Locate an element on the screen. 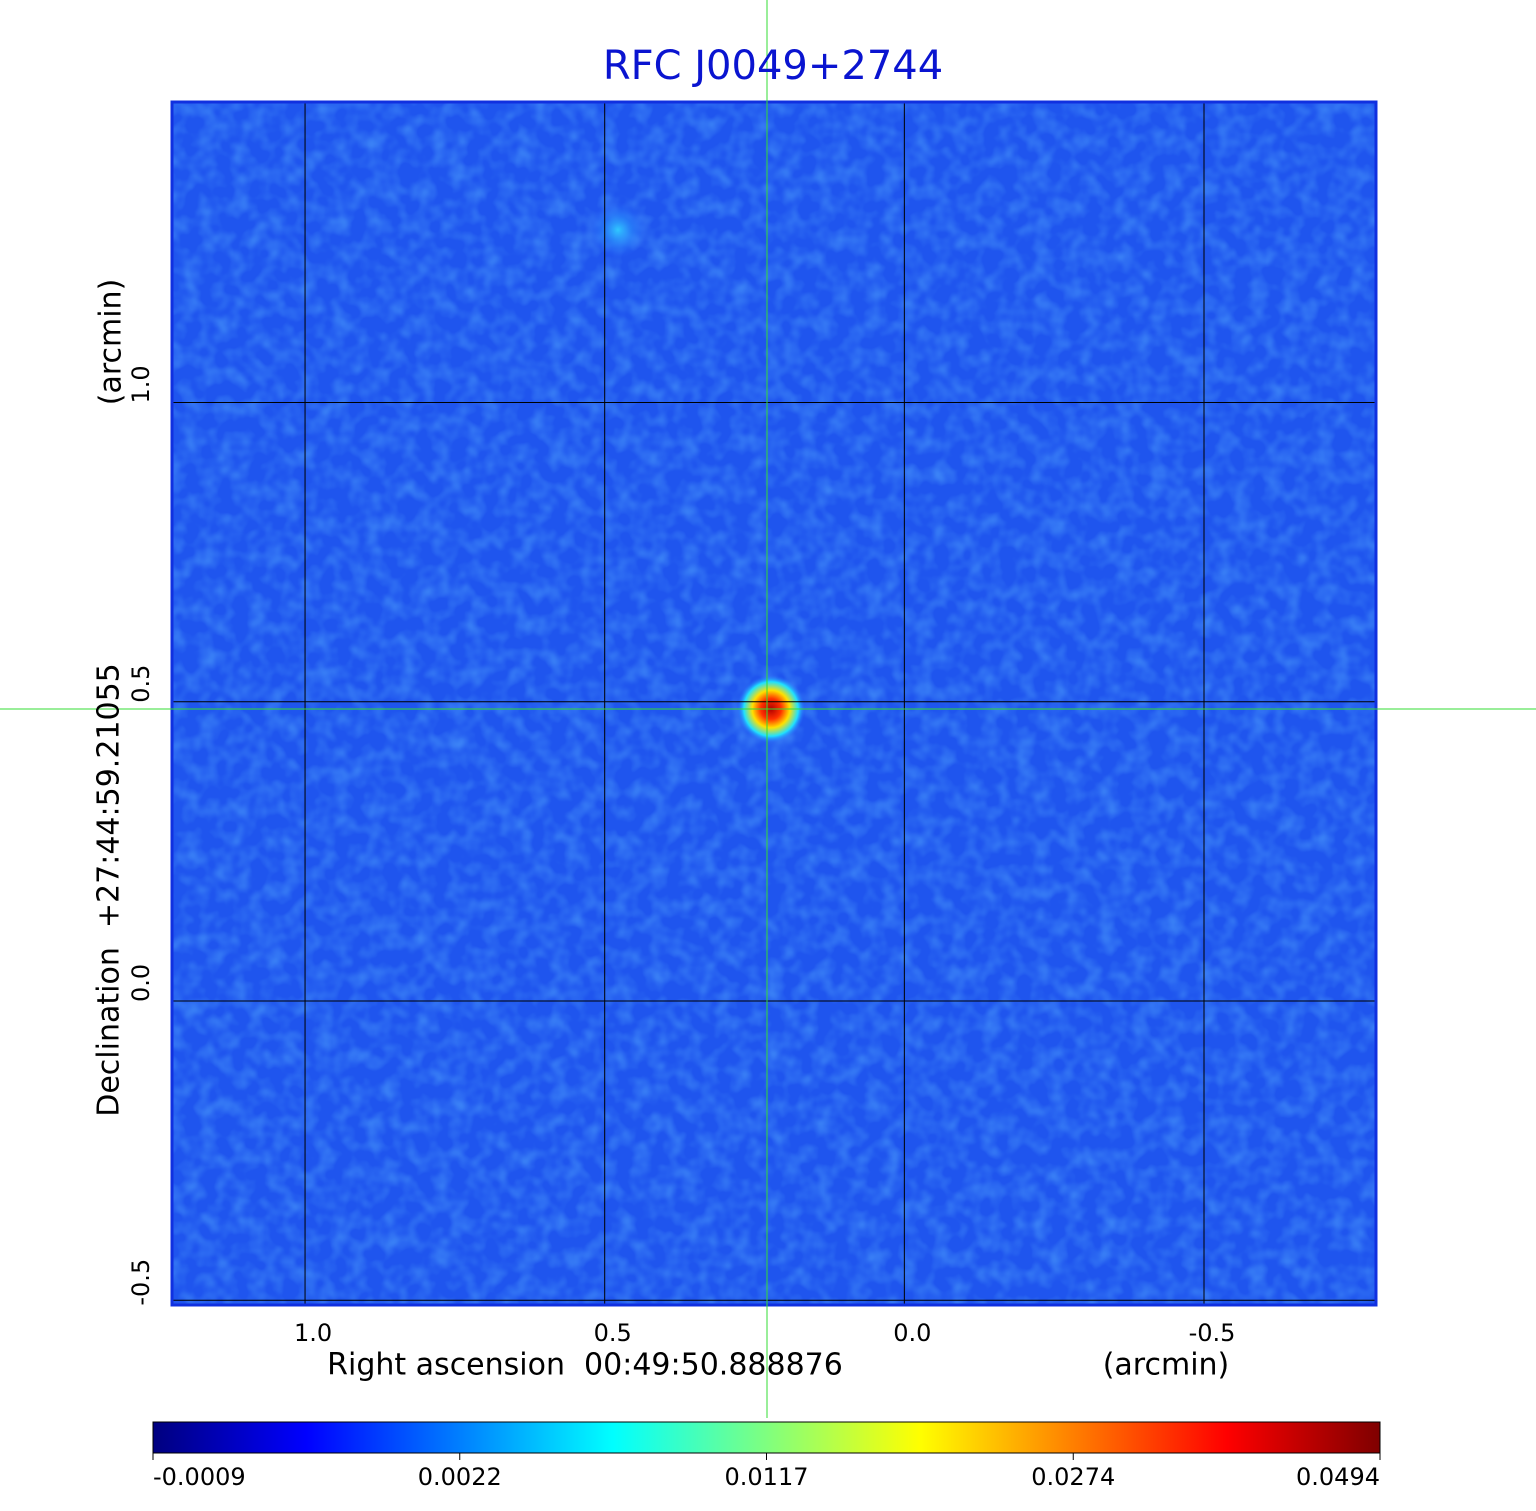 The image size is (1536, 1511). x-tick-label: -0.5 is located at coordinates (1212, 1333).